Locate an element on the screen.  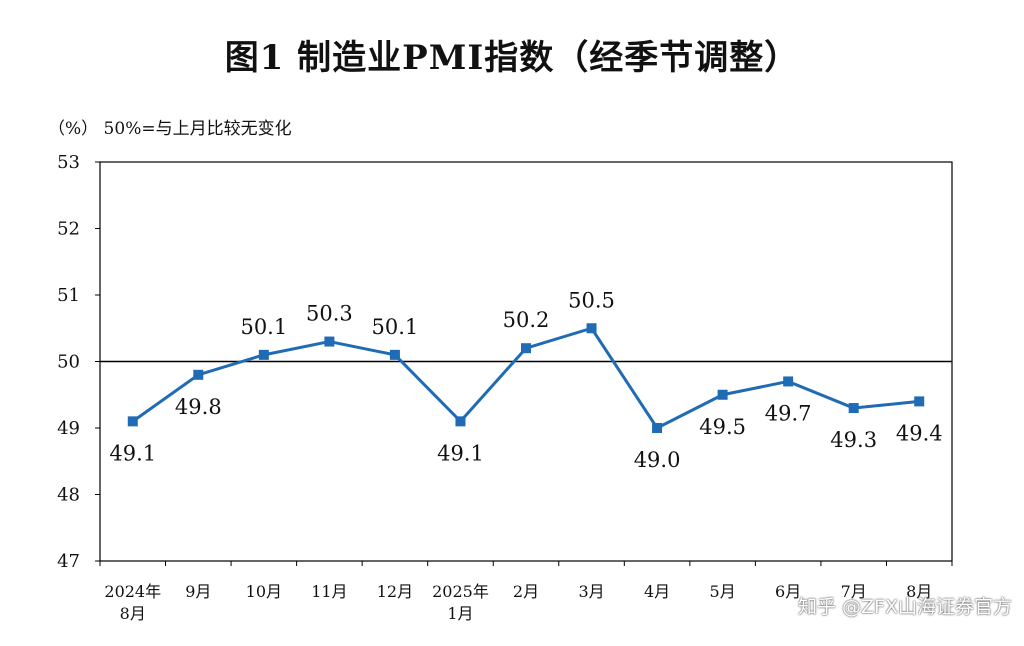
x-tick-label: 6月 is located at coordinates (788, 591).